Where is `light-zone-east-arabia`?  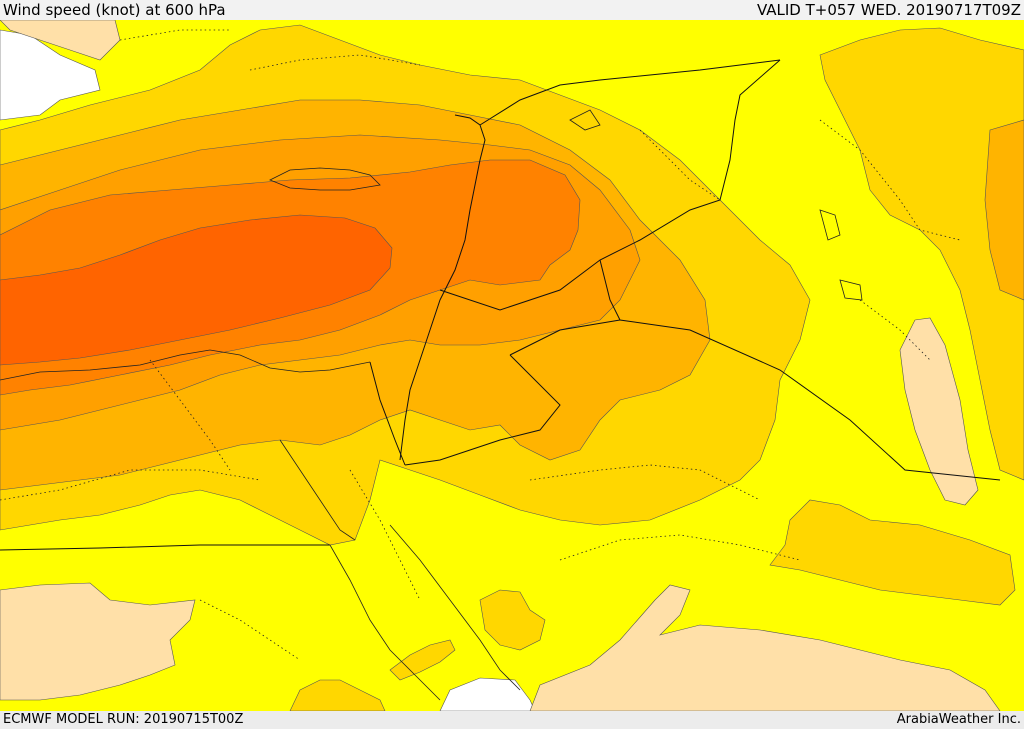 light-zone-east-arabia is located at coordinates (765, 647).